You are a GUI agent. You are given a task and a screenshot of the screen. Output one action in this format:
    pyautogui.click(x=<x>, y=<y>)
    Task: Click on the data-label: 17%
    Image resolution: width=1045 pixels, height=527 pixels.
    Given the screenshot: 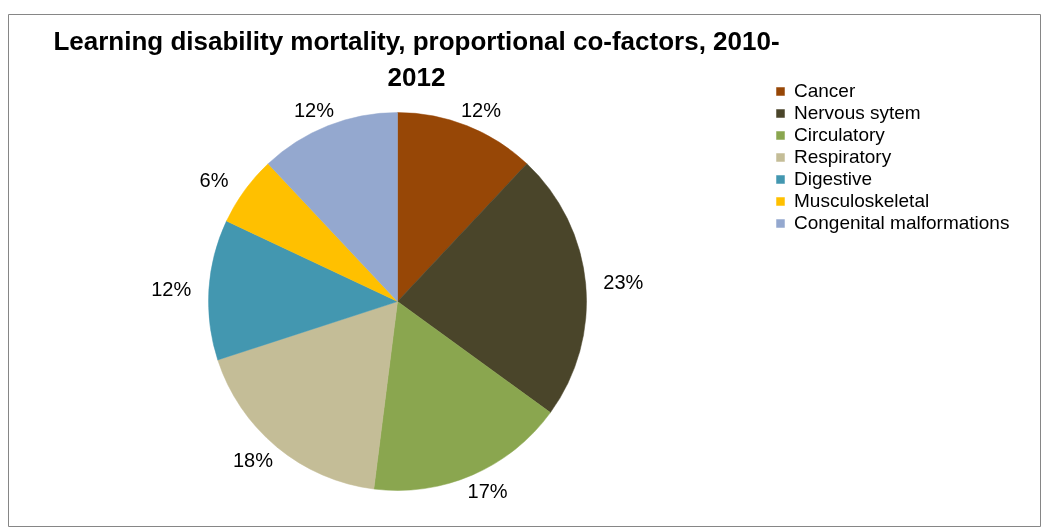 What is the action you would take?
    pyautogui.click(x=487, y=490)
    